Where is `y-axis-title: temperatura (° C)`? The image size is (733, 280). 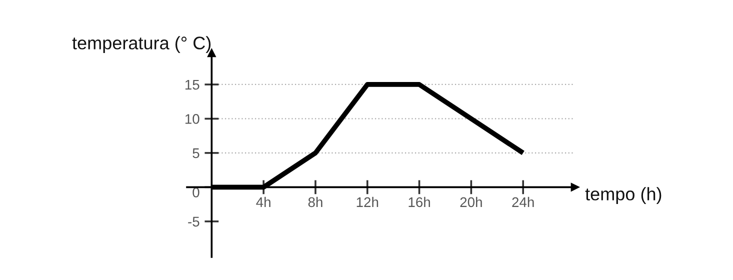
y-axis-title: temperatura (° C) is located at coordinates (141, 44).